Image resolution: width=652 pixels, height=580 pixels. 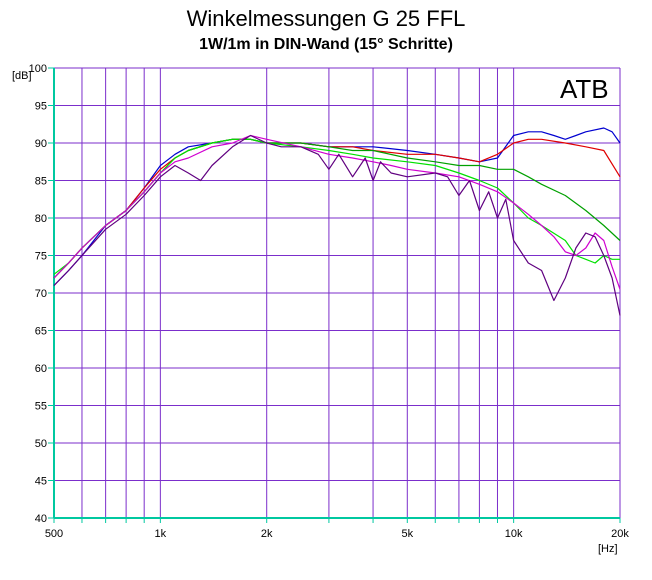 What do you see at coordinates (326, 44) in the screenshot?
I see `chart-subtitle: 1W/1m in DIN-Wand (15° Schritte)` at bounding box center [326, 44].